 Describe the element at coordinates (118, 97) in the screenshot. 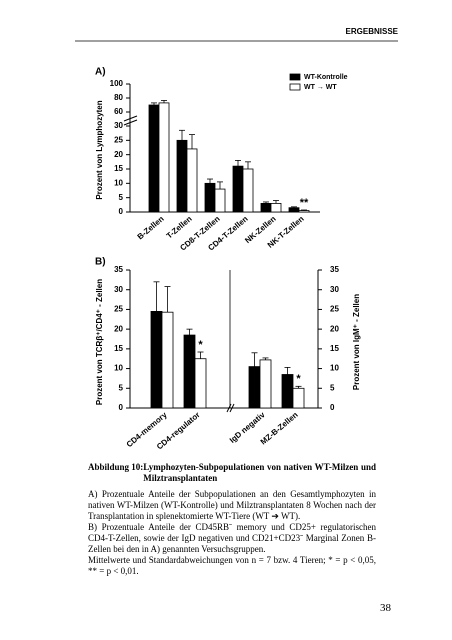

I see `y-tick-label: 80` at that location.